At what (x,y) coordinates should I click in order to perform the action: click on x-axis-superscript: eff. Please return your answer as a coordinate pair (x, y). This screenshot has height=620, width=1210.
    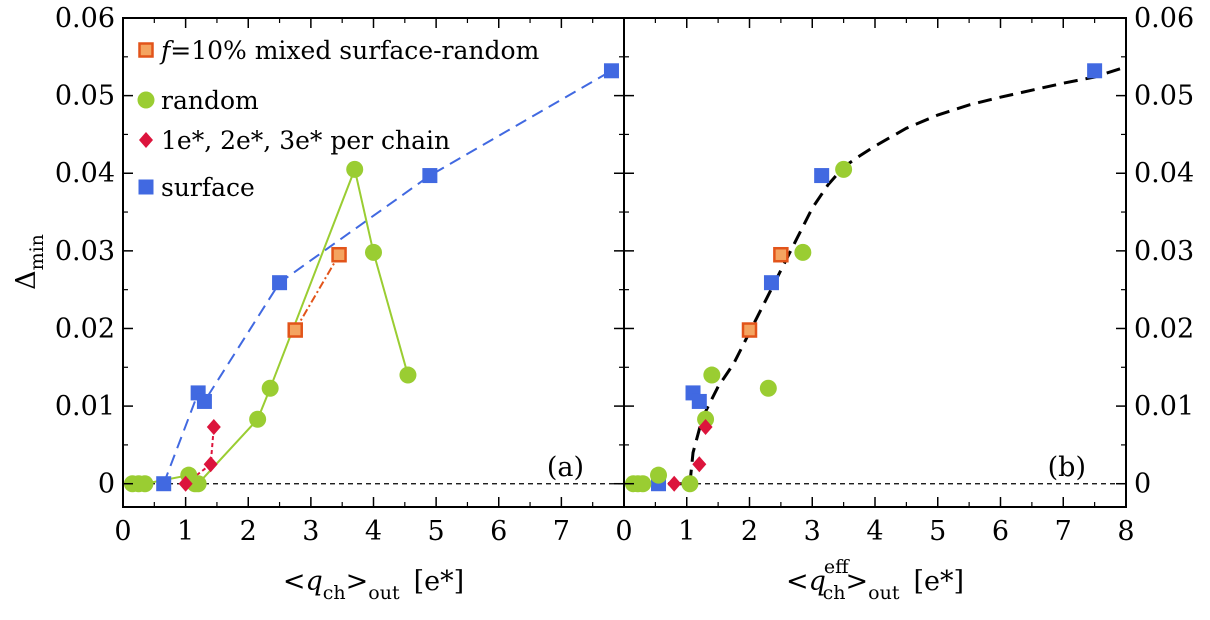
    Looking at the image, I should click on (837, 567).